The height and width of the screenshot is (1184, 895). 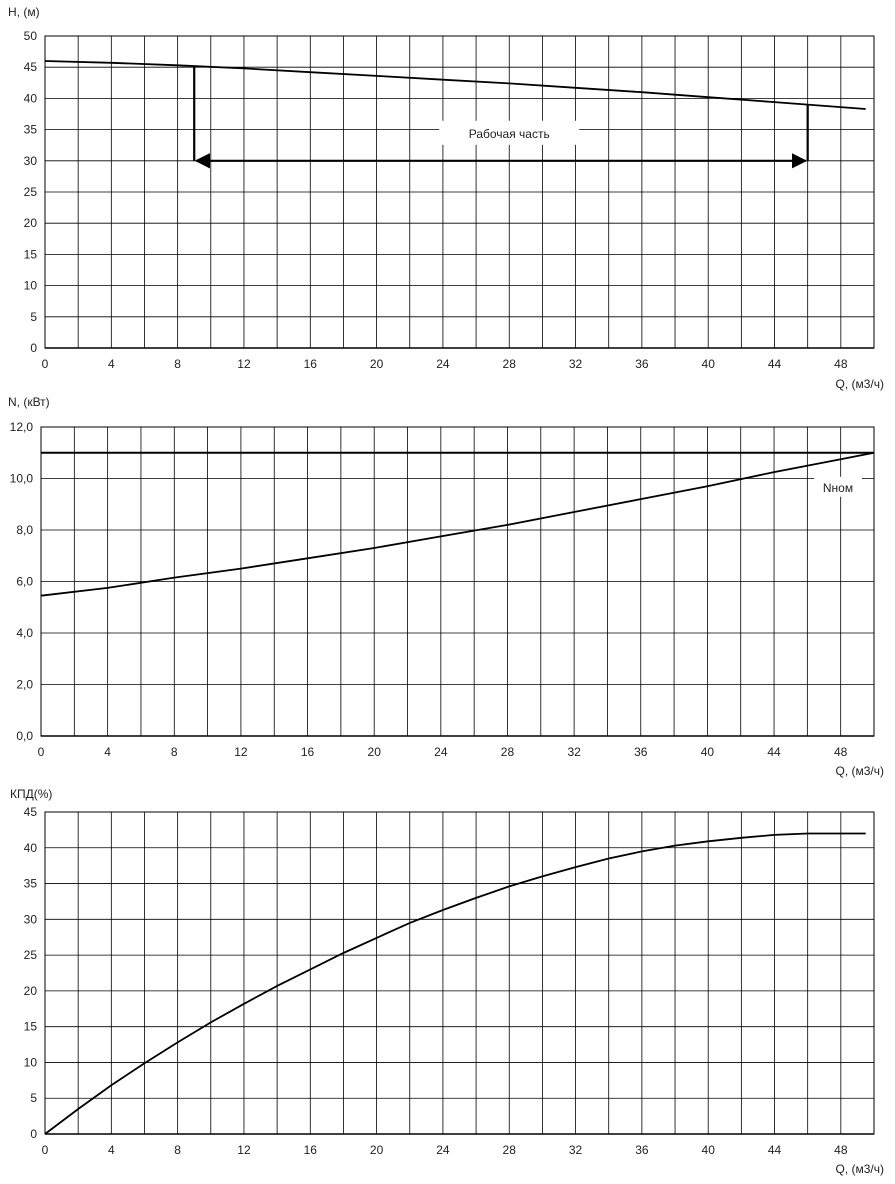 What do you see at coordinates (29, 402) in the screenshot?
I see `y-axis-label: N, (кВт)` at bounding box center [29, 402].